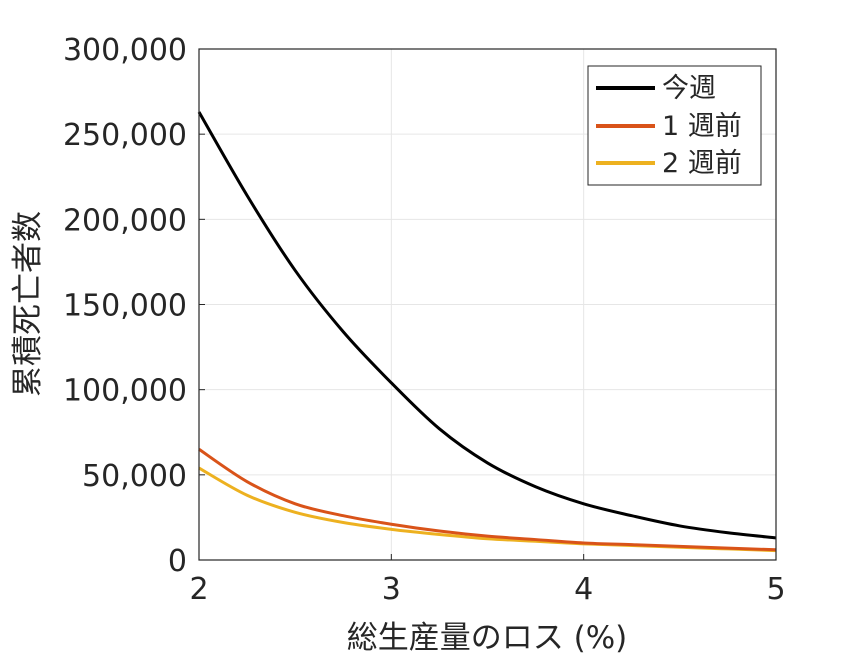  What do you see at coordinates (775, 589) in the screenshot?
I see `x-tick-label: 5` at bounding box center [775, 589].